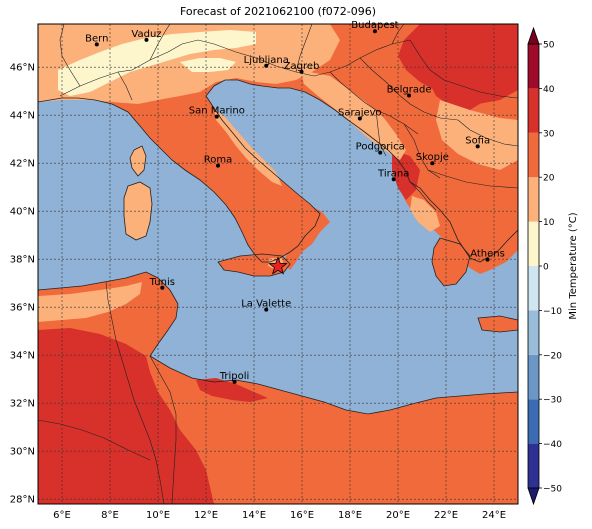  Describe the element at coordinates (22, 68) in the screenshot. I see `lat-tick-label: 46°N` at that location.